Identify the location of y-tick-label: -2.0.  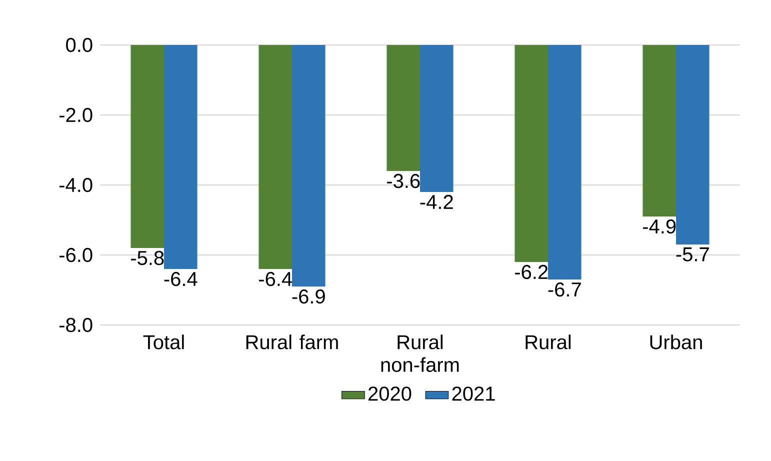
(75, 115).